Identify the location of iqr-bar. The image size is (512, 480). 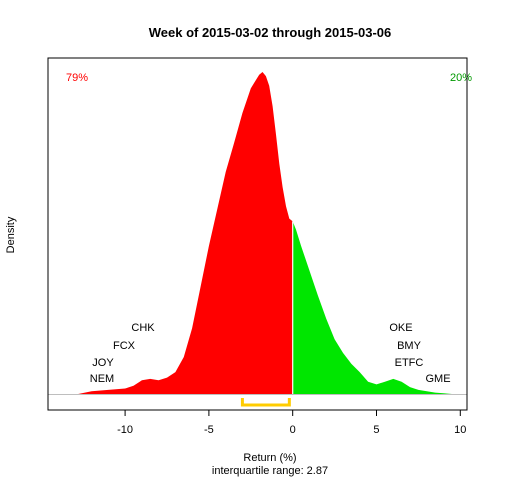
(265, 402).